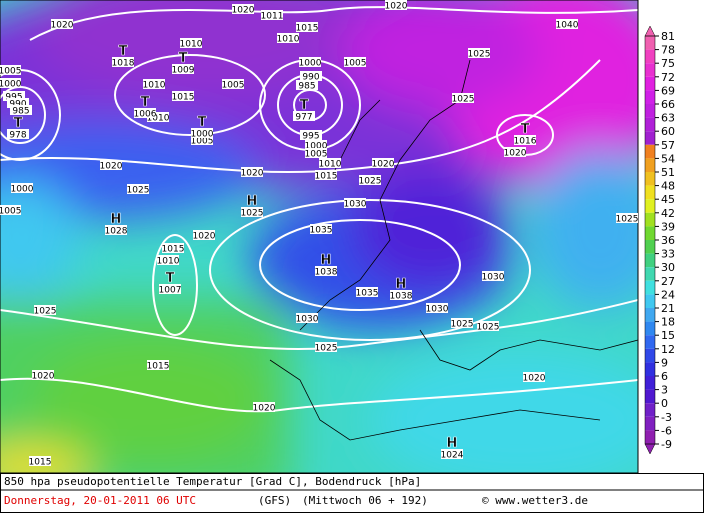  I want to click on pressure-system-value: 977, so click(303, 118).